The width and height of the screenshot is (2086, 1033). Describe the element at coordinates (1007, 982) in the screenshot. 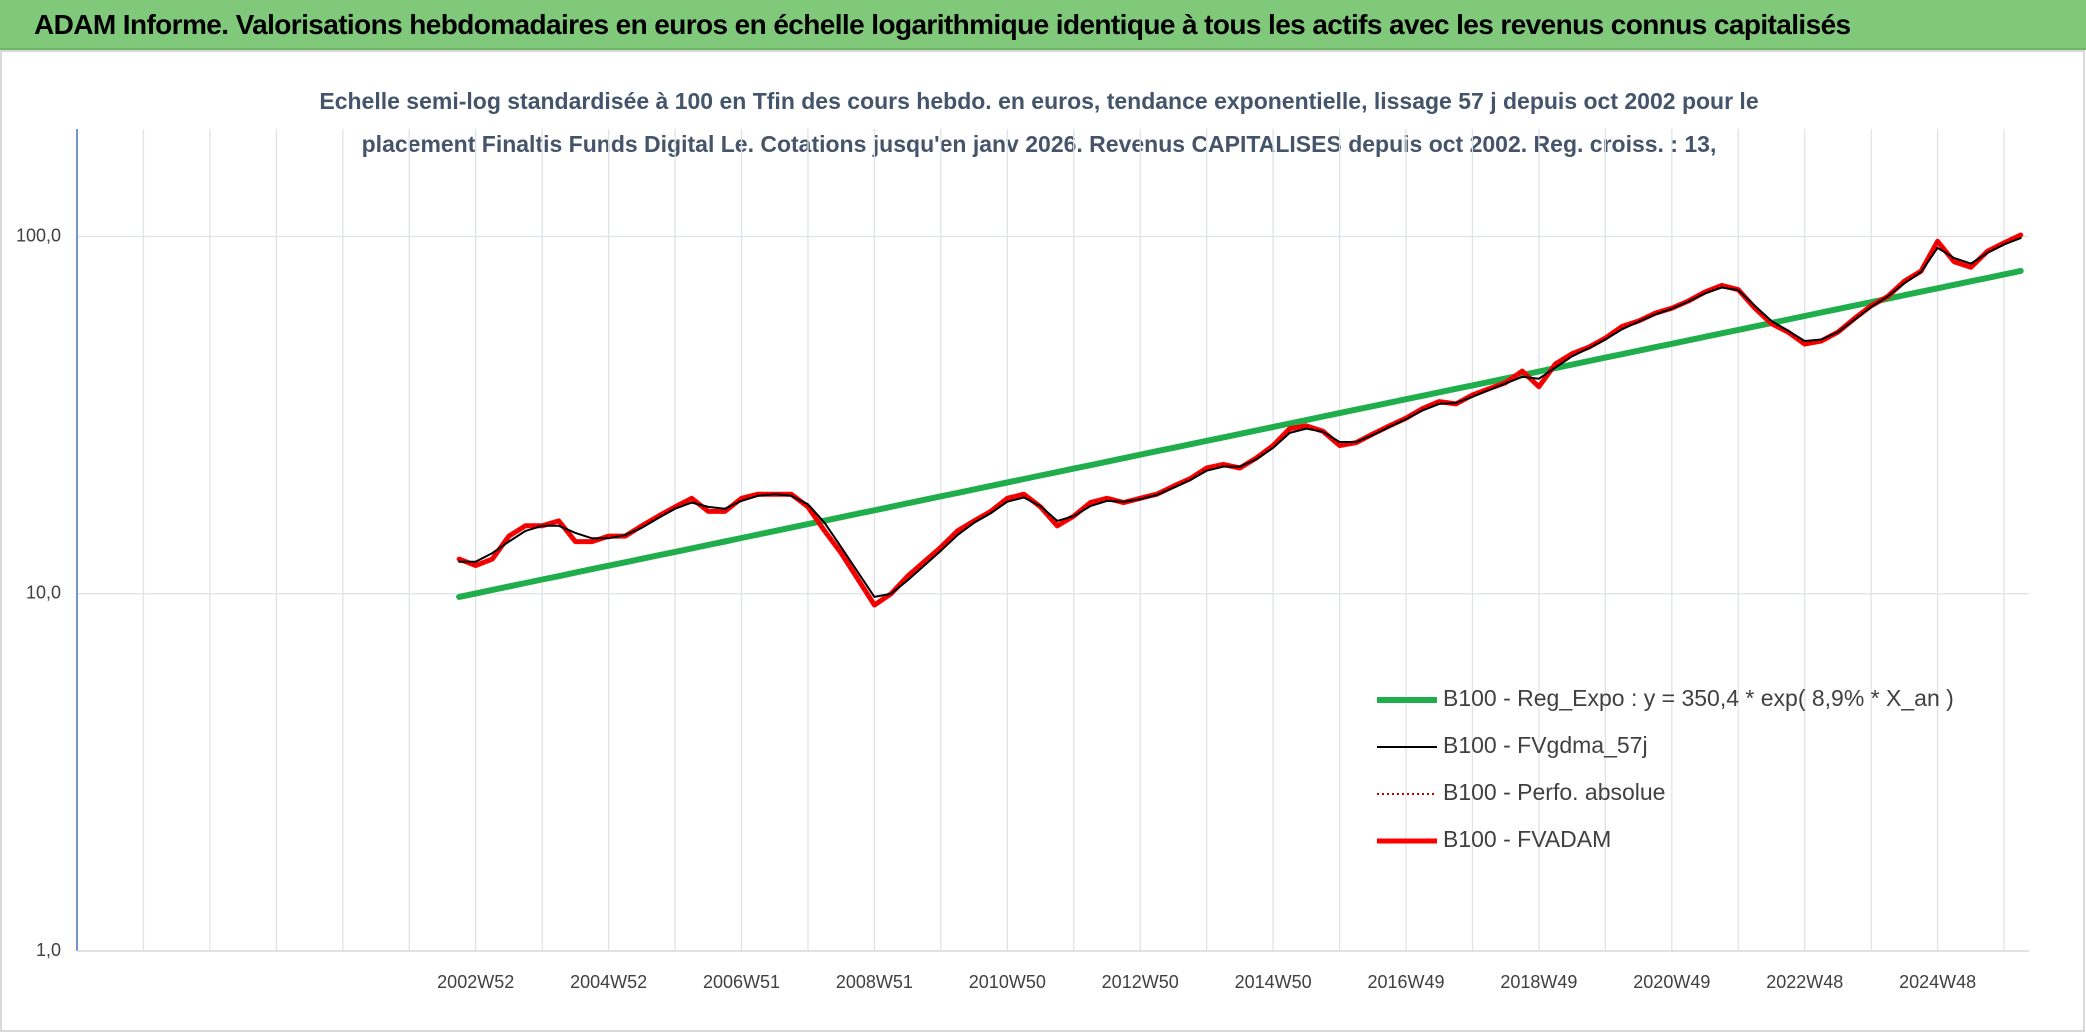

I see `x-tick-label: 2010W50` at that location.